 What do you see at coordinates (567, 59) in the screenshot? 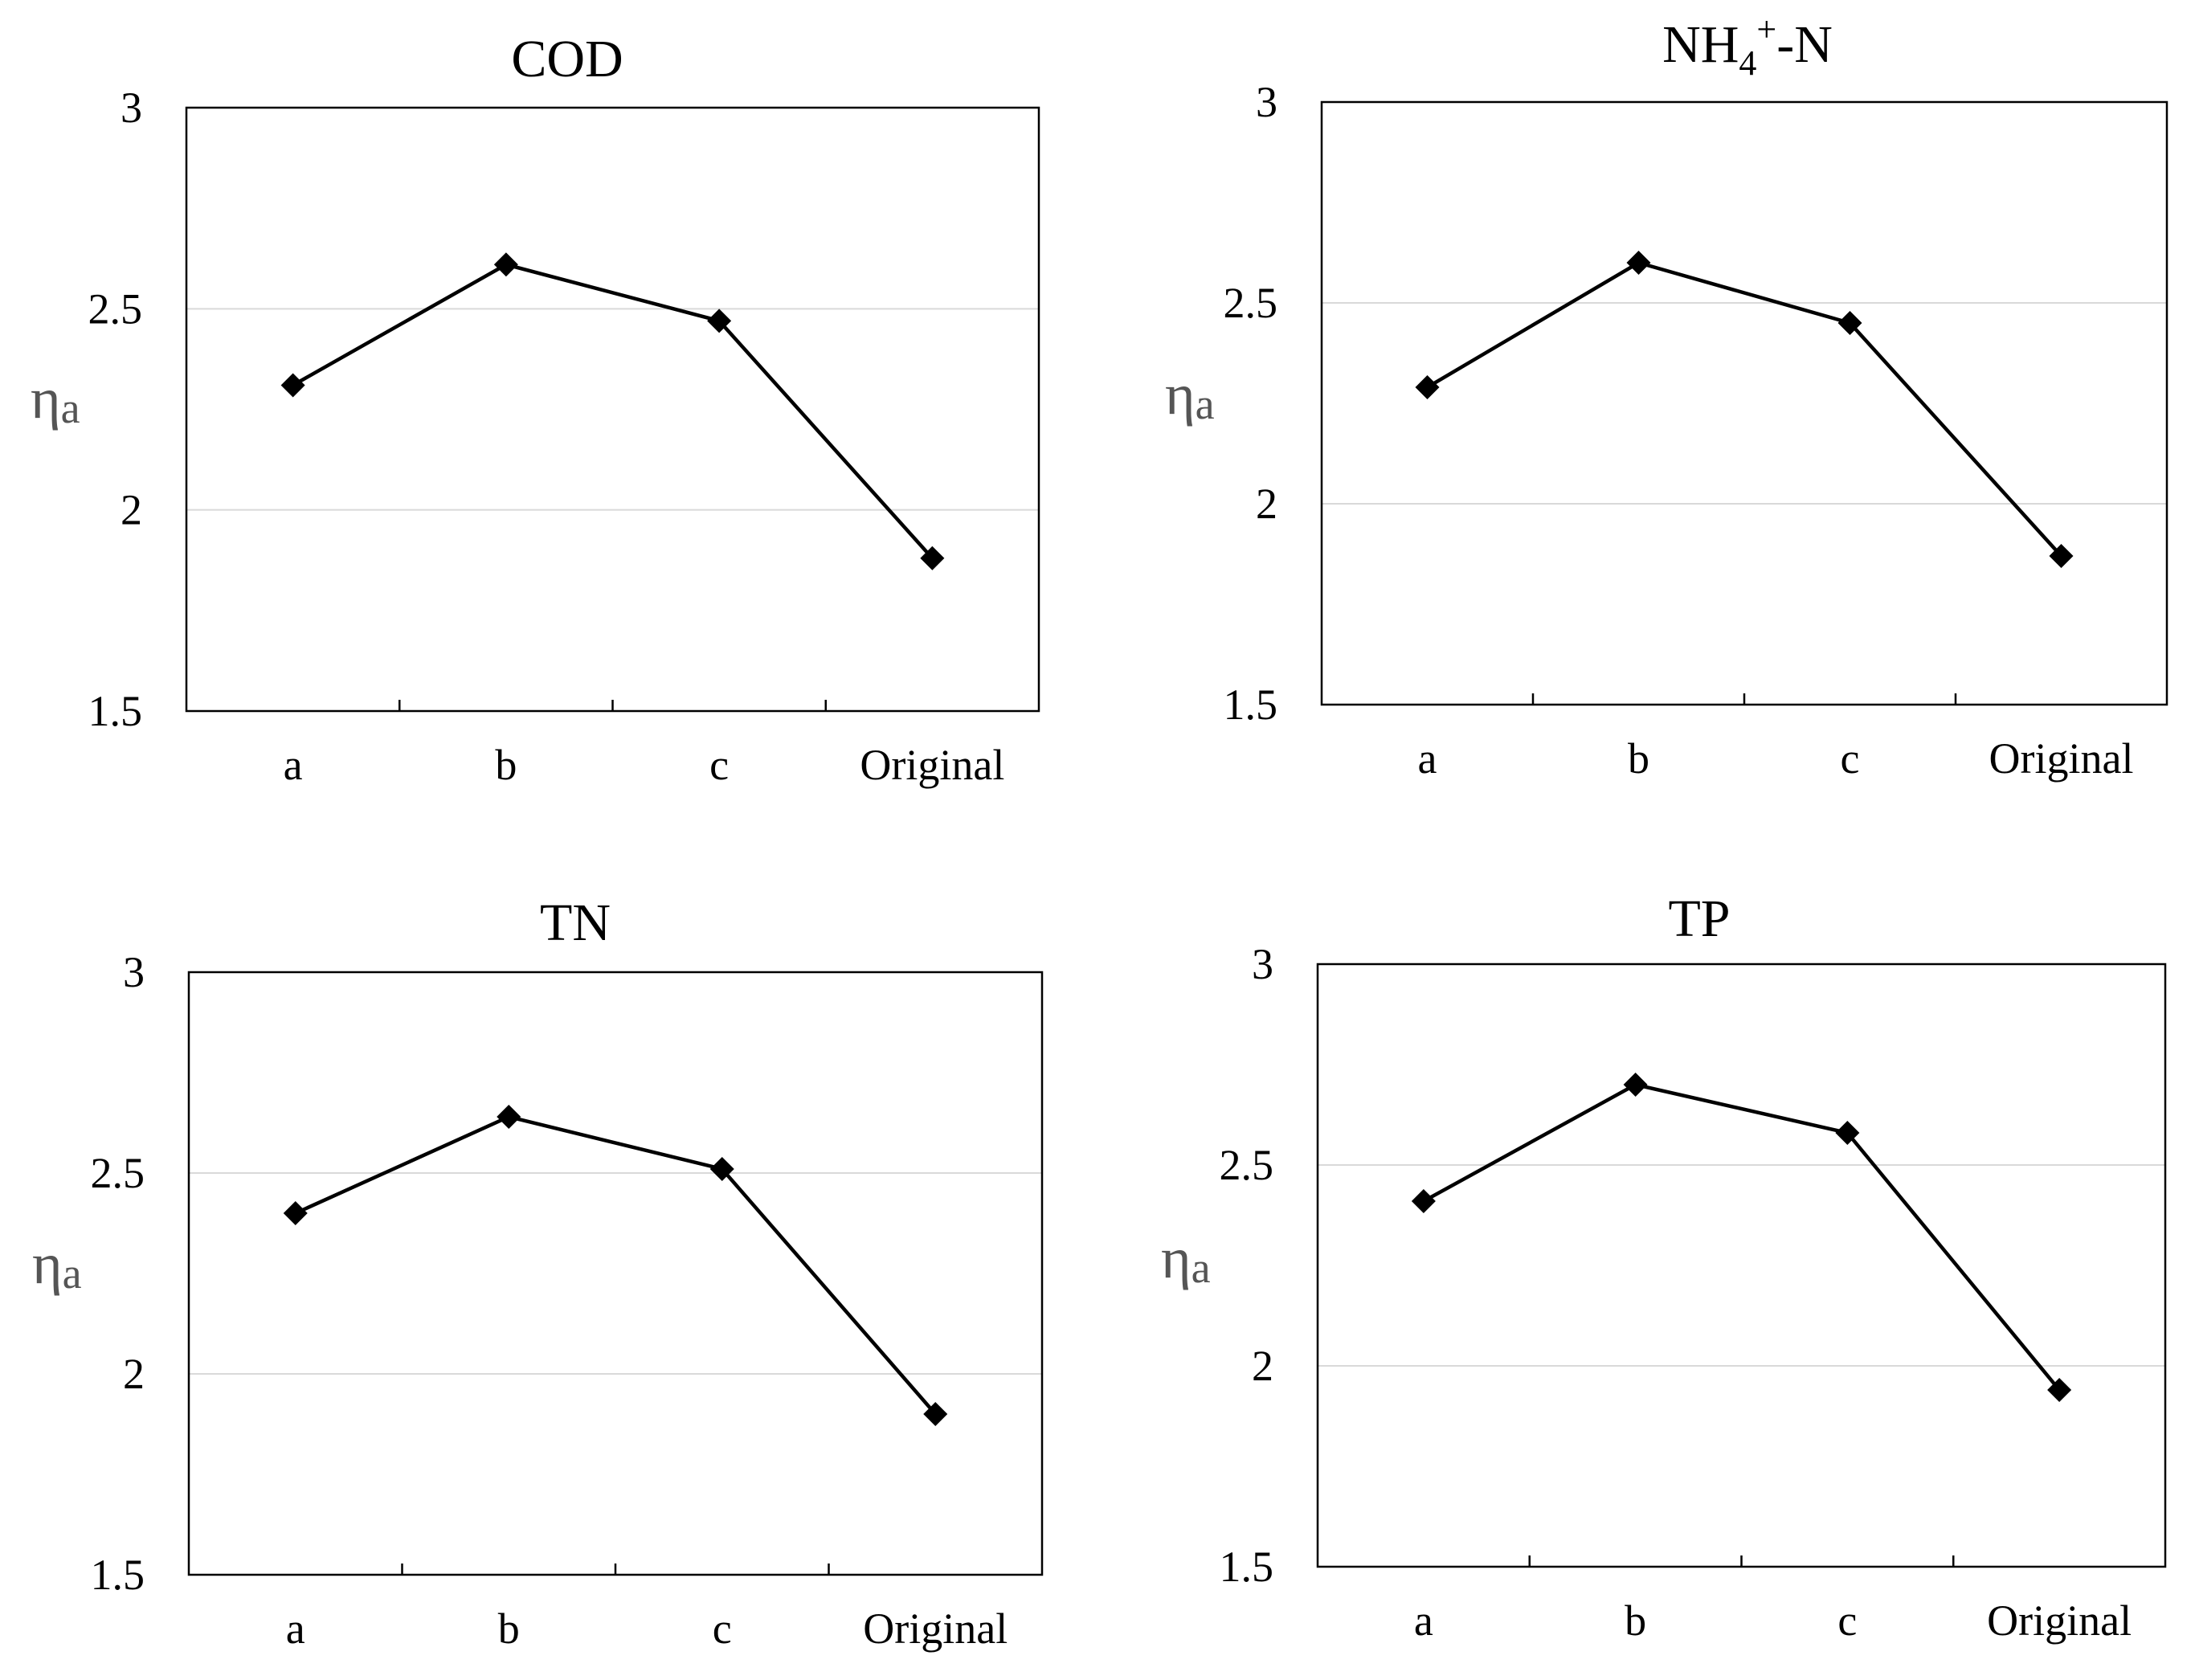
I see `chart-title: COD` at bounding box center [567, 59].